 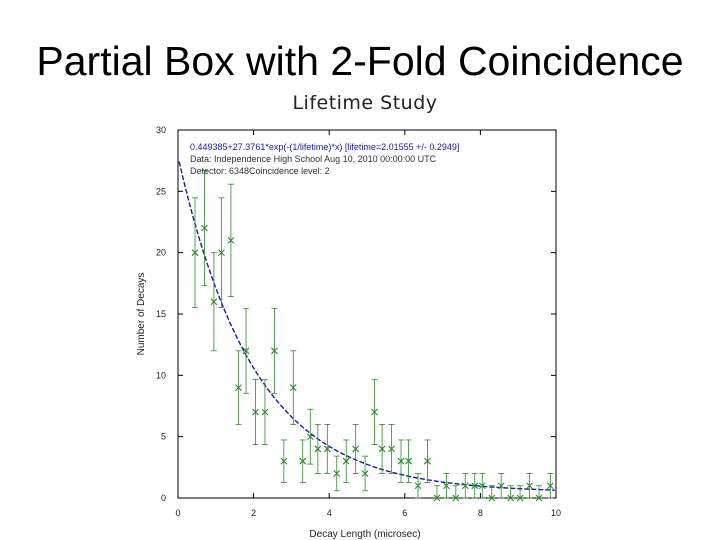 What do you see at coordinates (404, 513) in the screenshot?
I see `x-tick-label: 6` at bounding box center [404, 513].